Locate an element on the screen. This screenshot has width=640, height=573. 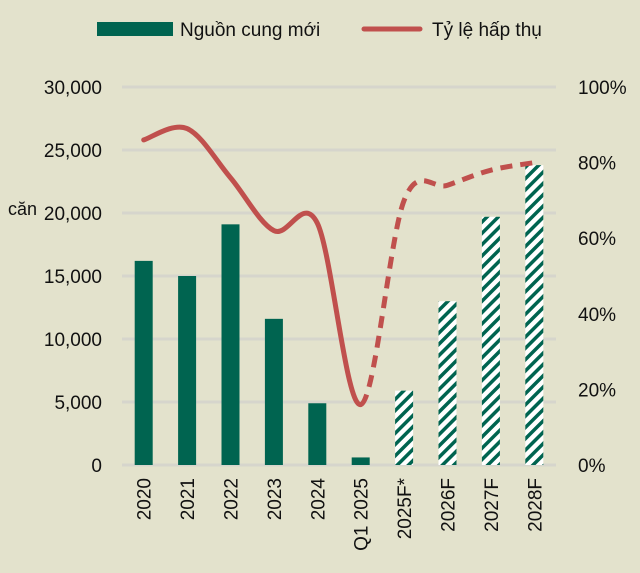
bar-2022 is located at coordinates (230, 344).